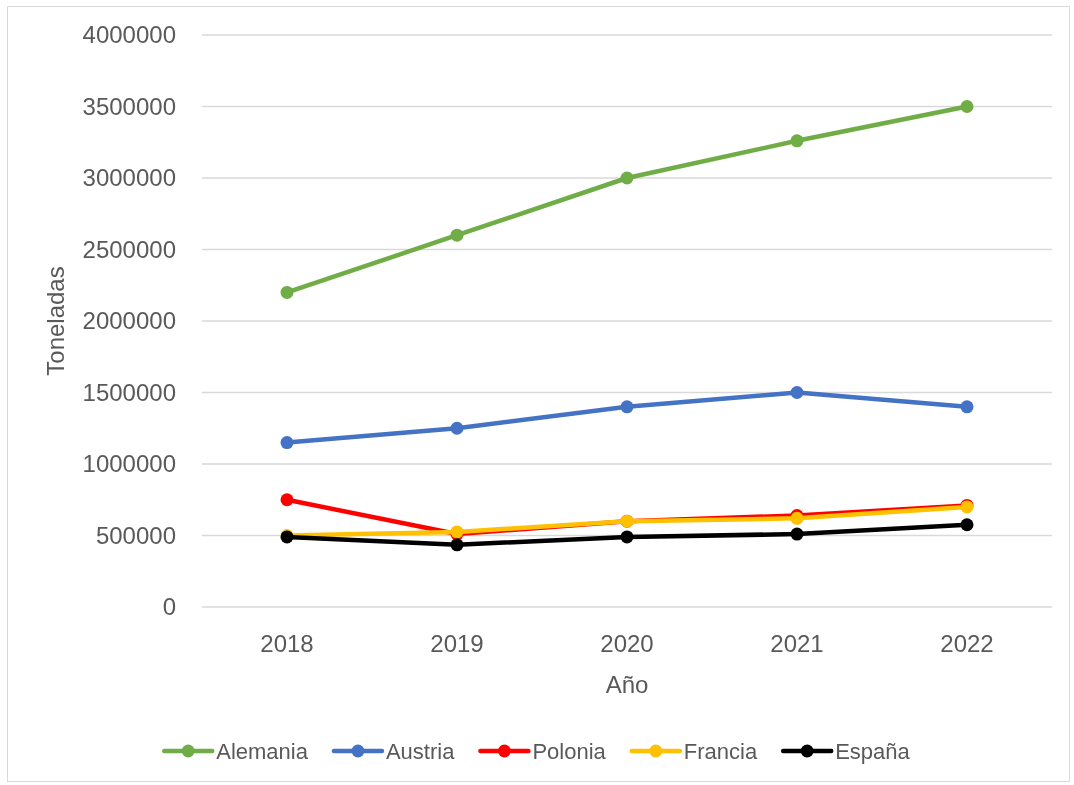 This screenshot has height=785, width=1074. I want to click on y-tick-label: 500000, so click(135, 535).